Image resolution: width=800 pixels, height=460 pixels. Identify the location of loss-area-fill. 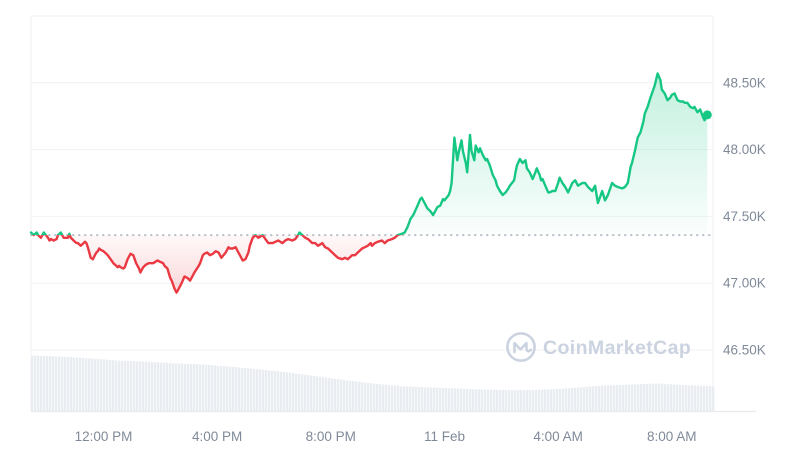
(218, 264).